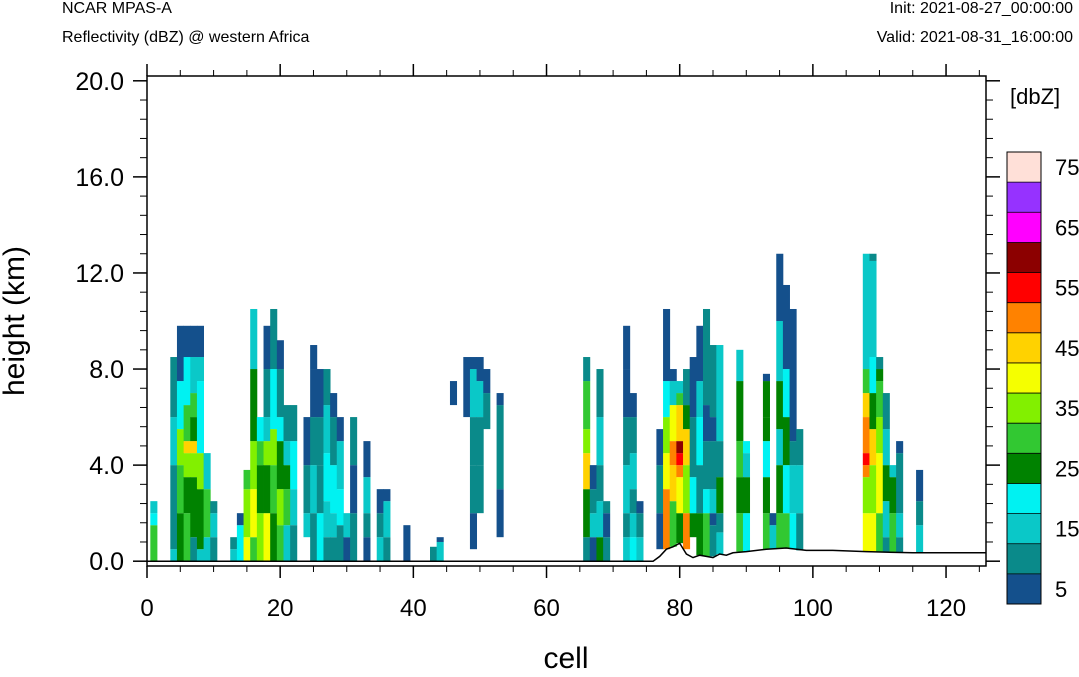  What do you see at coordinates (146, 608) in the screenshot?
I see `x-tick-label: 0` at bounding box center [146, 608].